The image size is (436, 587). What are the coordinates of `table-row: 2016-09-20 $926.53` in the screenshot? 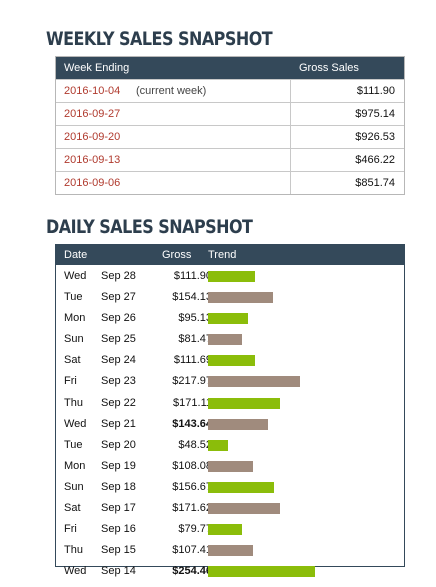 It's located at (230, 136).